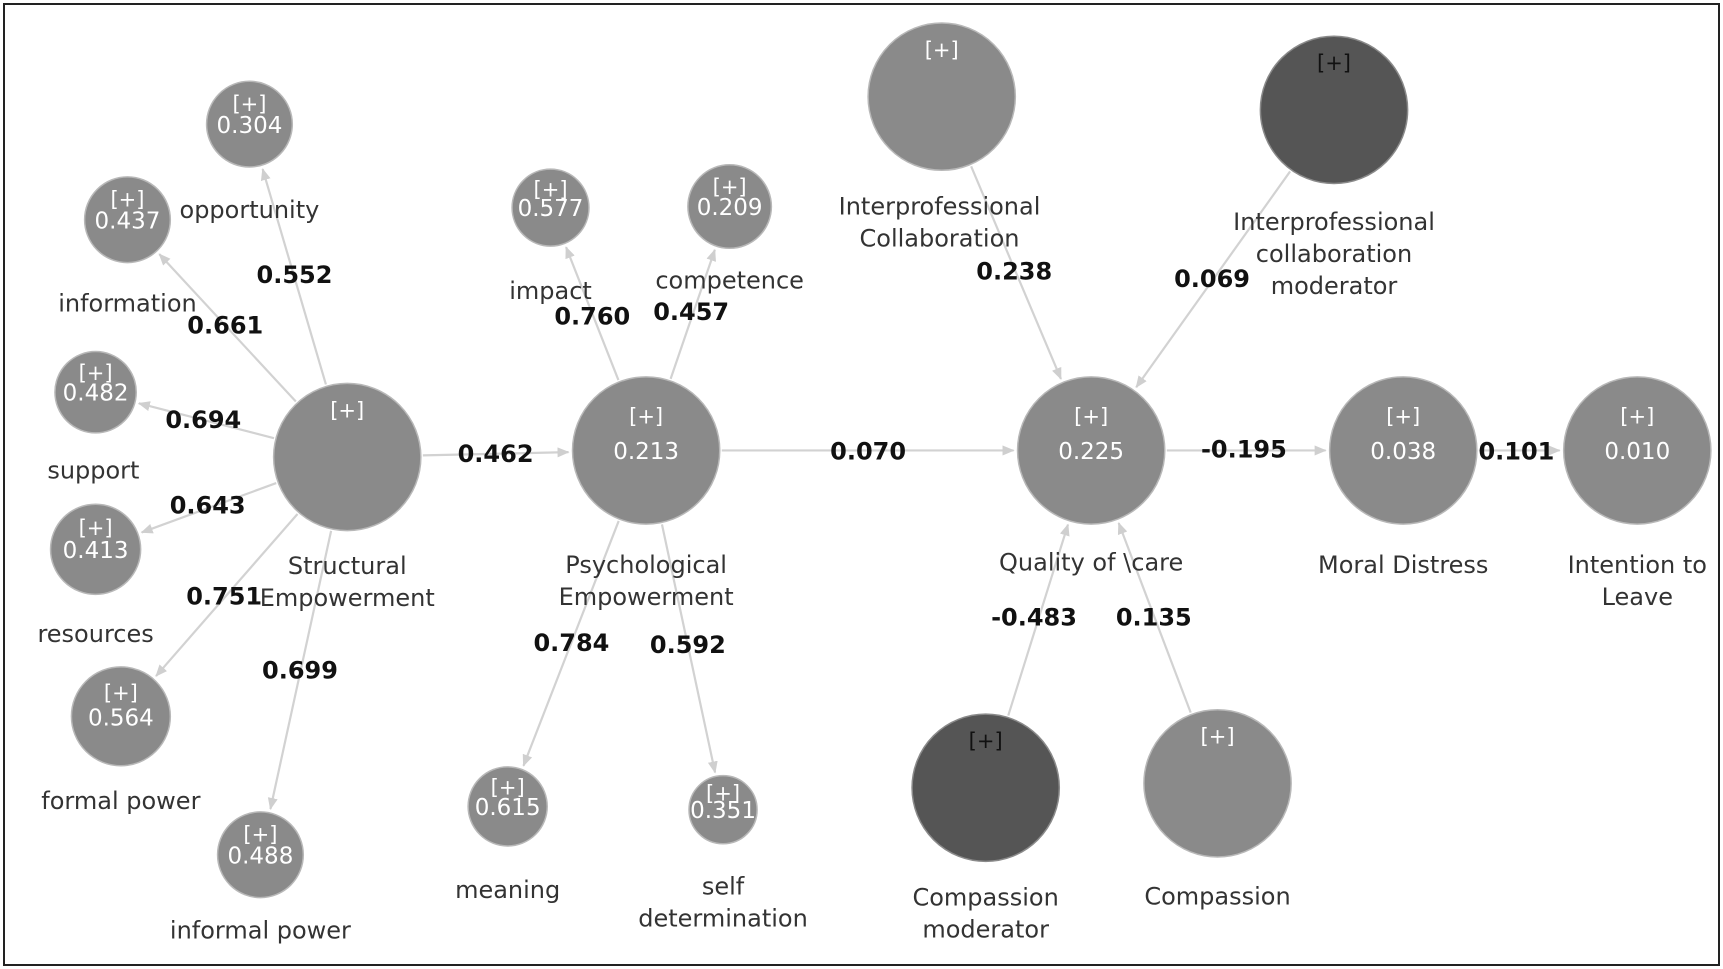  I want to click on path-coefficient-structural-empowerment-to-support: 0.694, so click(203, 420).